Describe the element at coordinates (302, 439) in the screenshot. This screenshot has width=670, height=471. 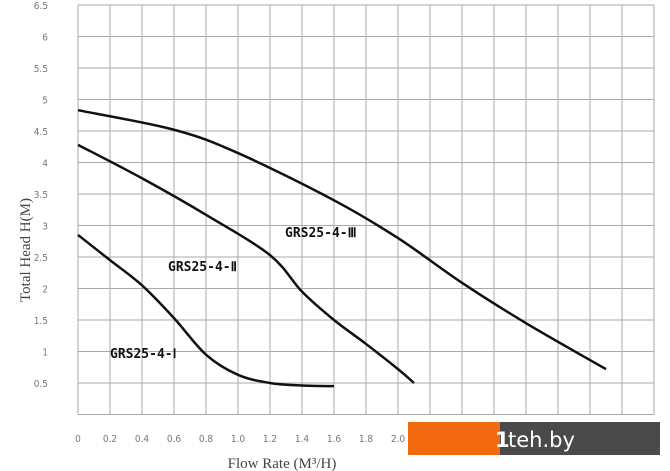
I see `x-tick-label: 1.4` at that location.